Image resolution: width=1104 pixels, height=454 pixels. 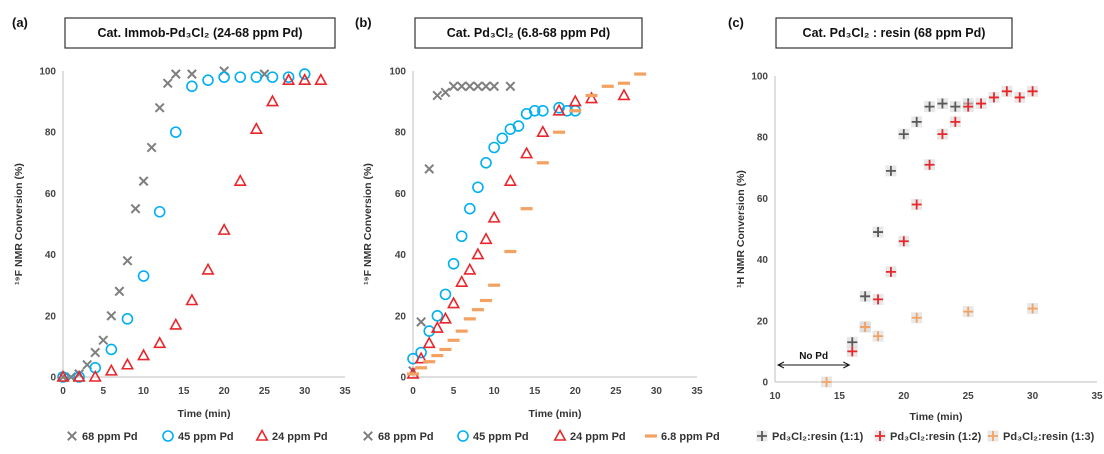 I want to click on x-tick-label: 25, so click(x=616, y=391).